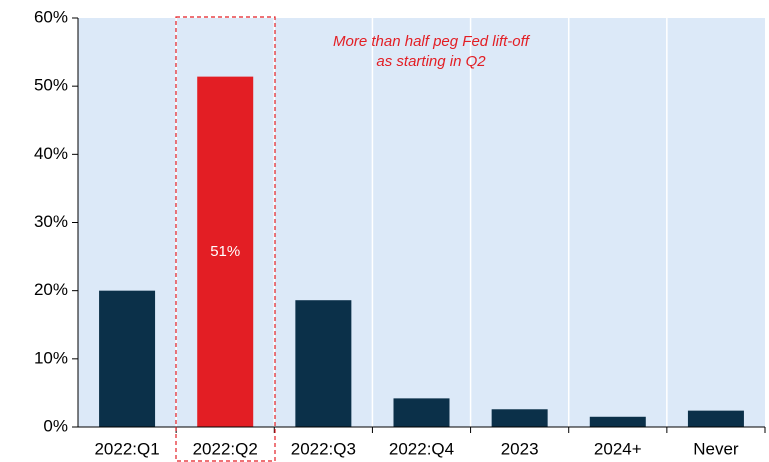 The height and width of the screenshot is (462, 769). What do you see at coordinates (520, 448) in the screenshot?
I see `x-tick-label: 2023` at bounding box center [520, 448].